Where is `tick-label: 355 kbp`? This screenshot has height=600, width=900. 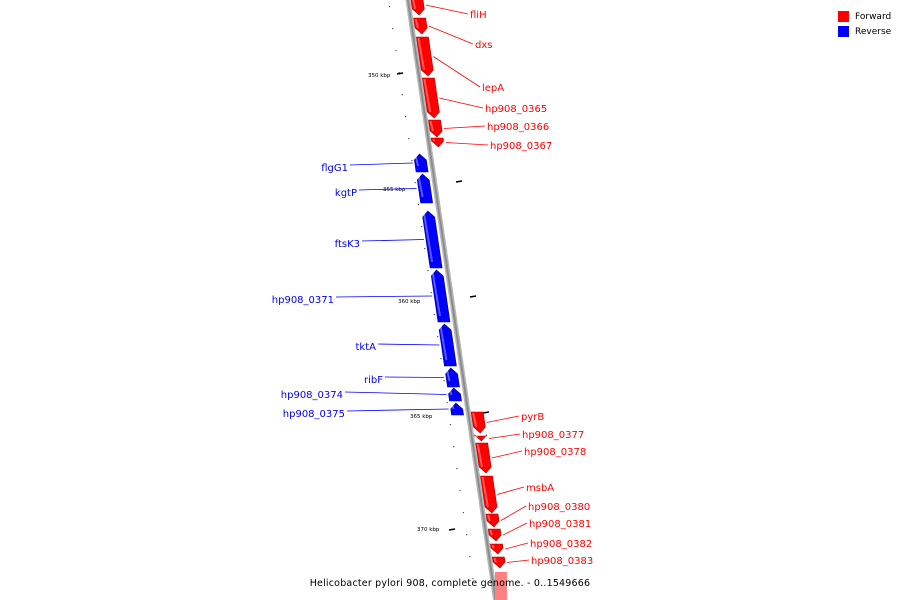
tick-label: 355 kbp is located at coordinates (394, 190).